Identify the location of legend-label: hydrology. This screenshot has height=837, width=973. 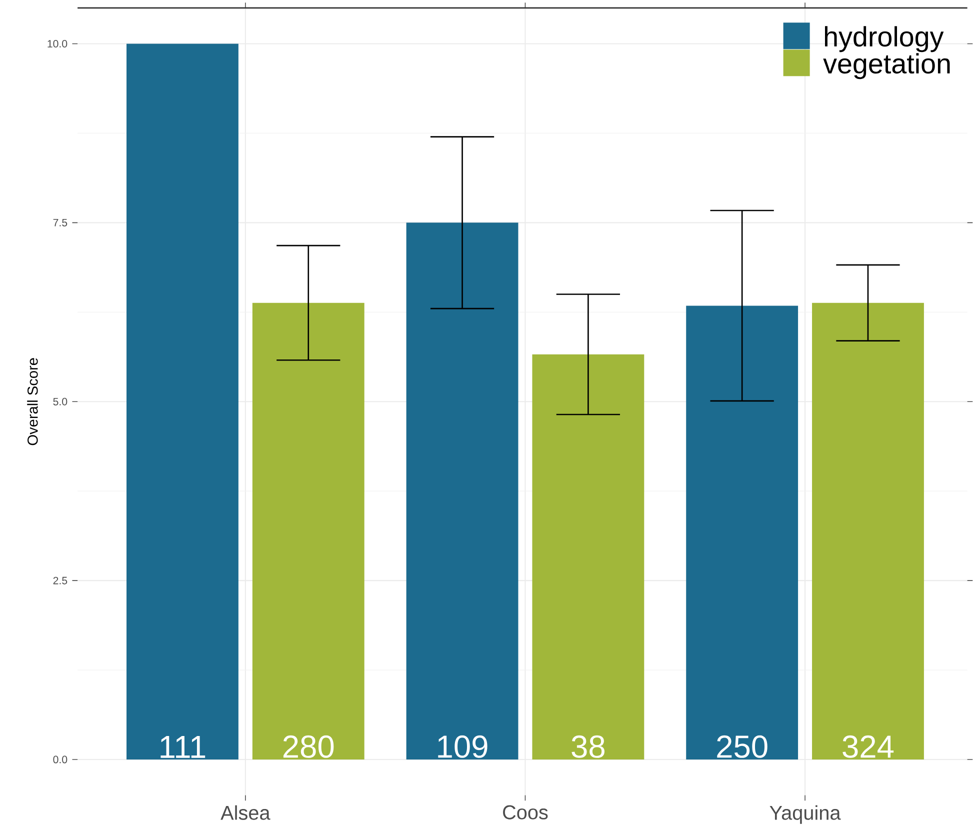
(884, 39).